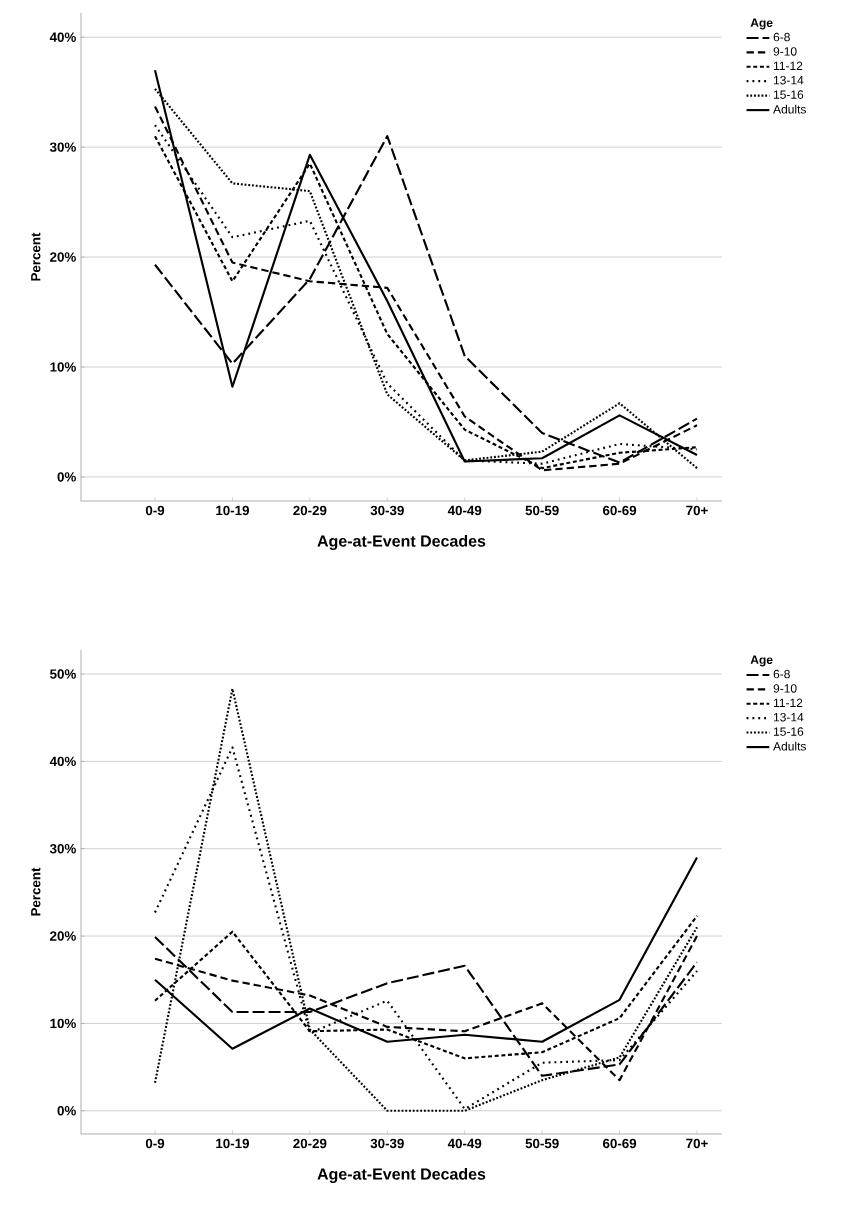 This screenshot has width=868, height=1208. What do you see at coordinates (63, 674) in the screenshot?
I see `y-tick-label: 50%` at bounding box center [63, 674].